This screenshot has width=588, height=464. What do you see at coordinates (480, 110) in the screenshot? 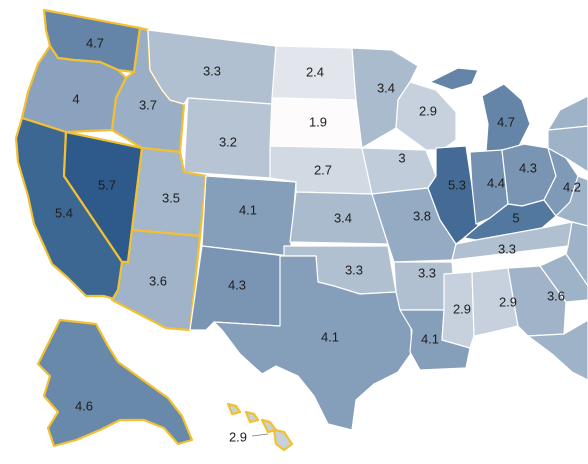
I see `state-mi` at bounding box center [480, 110].